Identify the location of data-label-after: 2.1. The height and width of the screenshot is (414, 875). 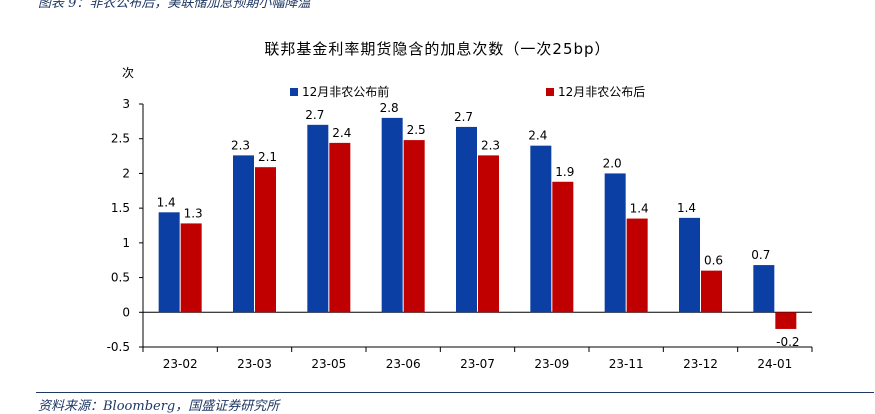
(267, 157).